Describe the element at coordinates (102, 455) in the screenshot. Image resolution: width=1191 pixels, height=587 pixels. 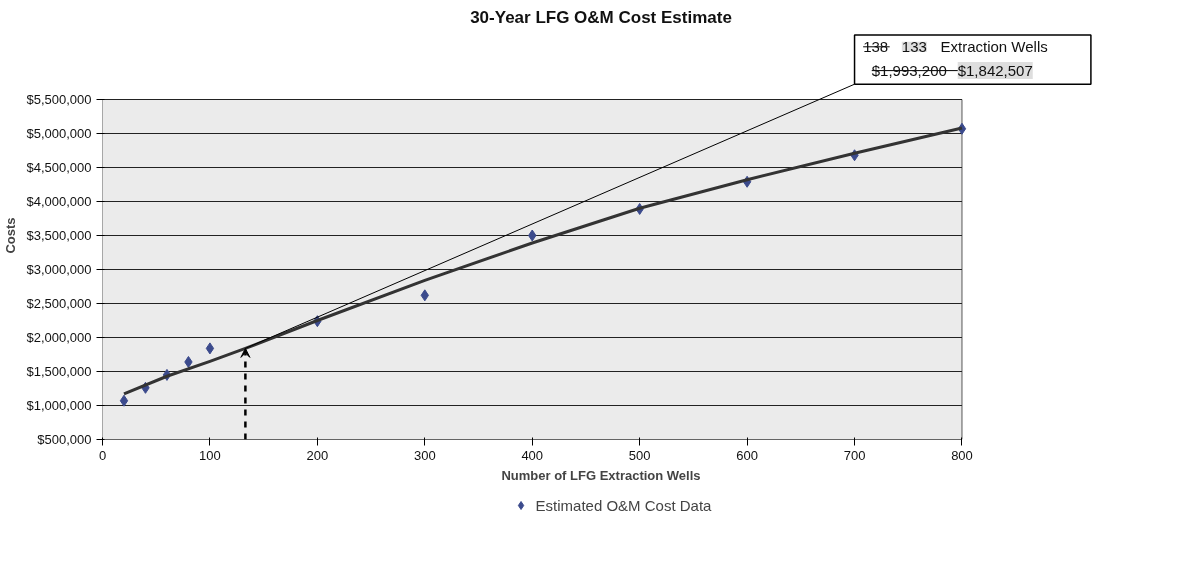
I see `x-tick-label: 0` at that location.